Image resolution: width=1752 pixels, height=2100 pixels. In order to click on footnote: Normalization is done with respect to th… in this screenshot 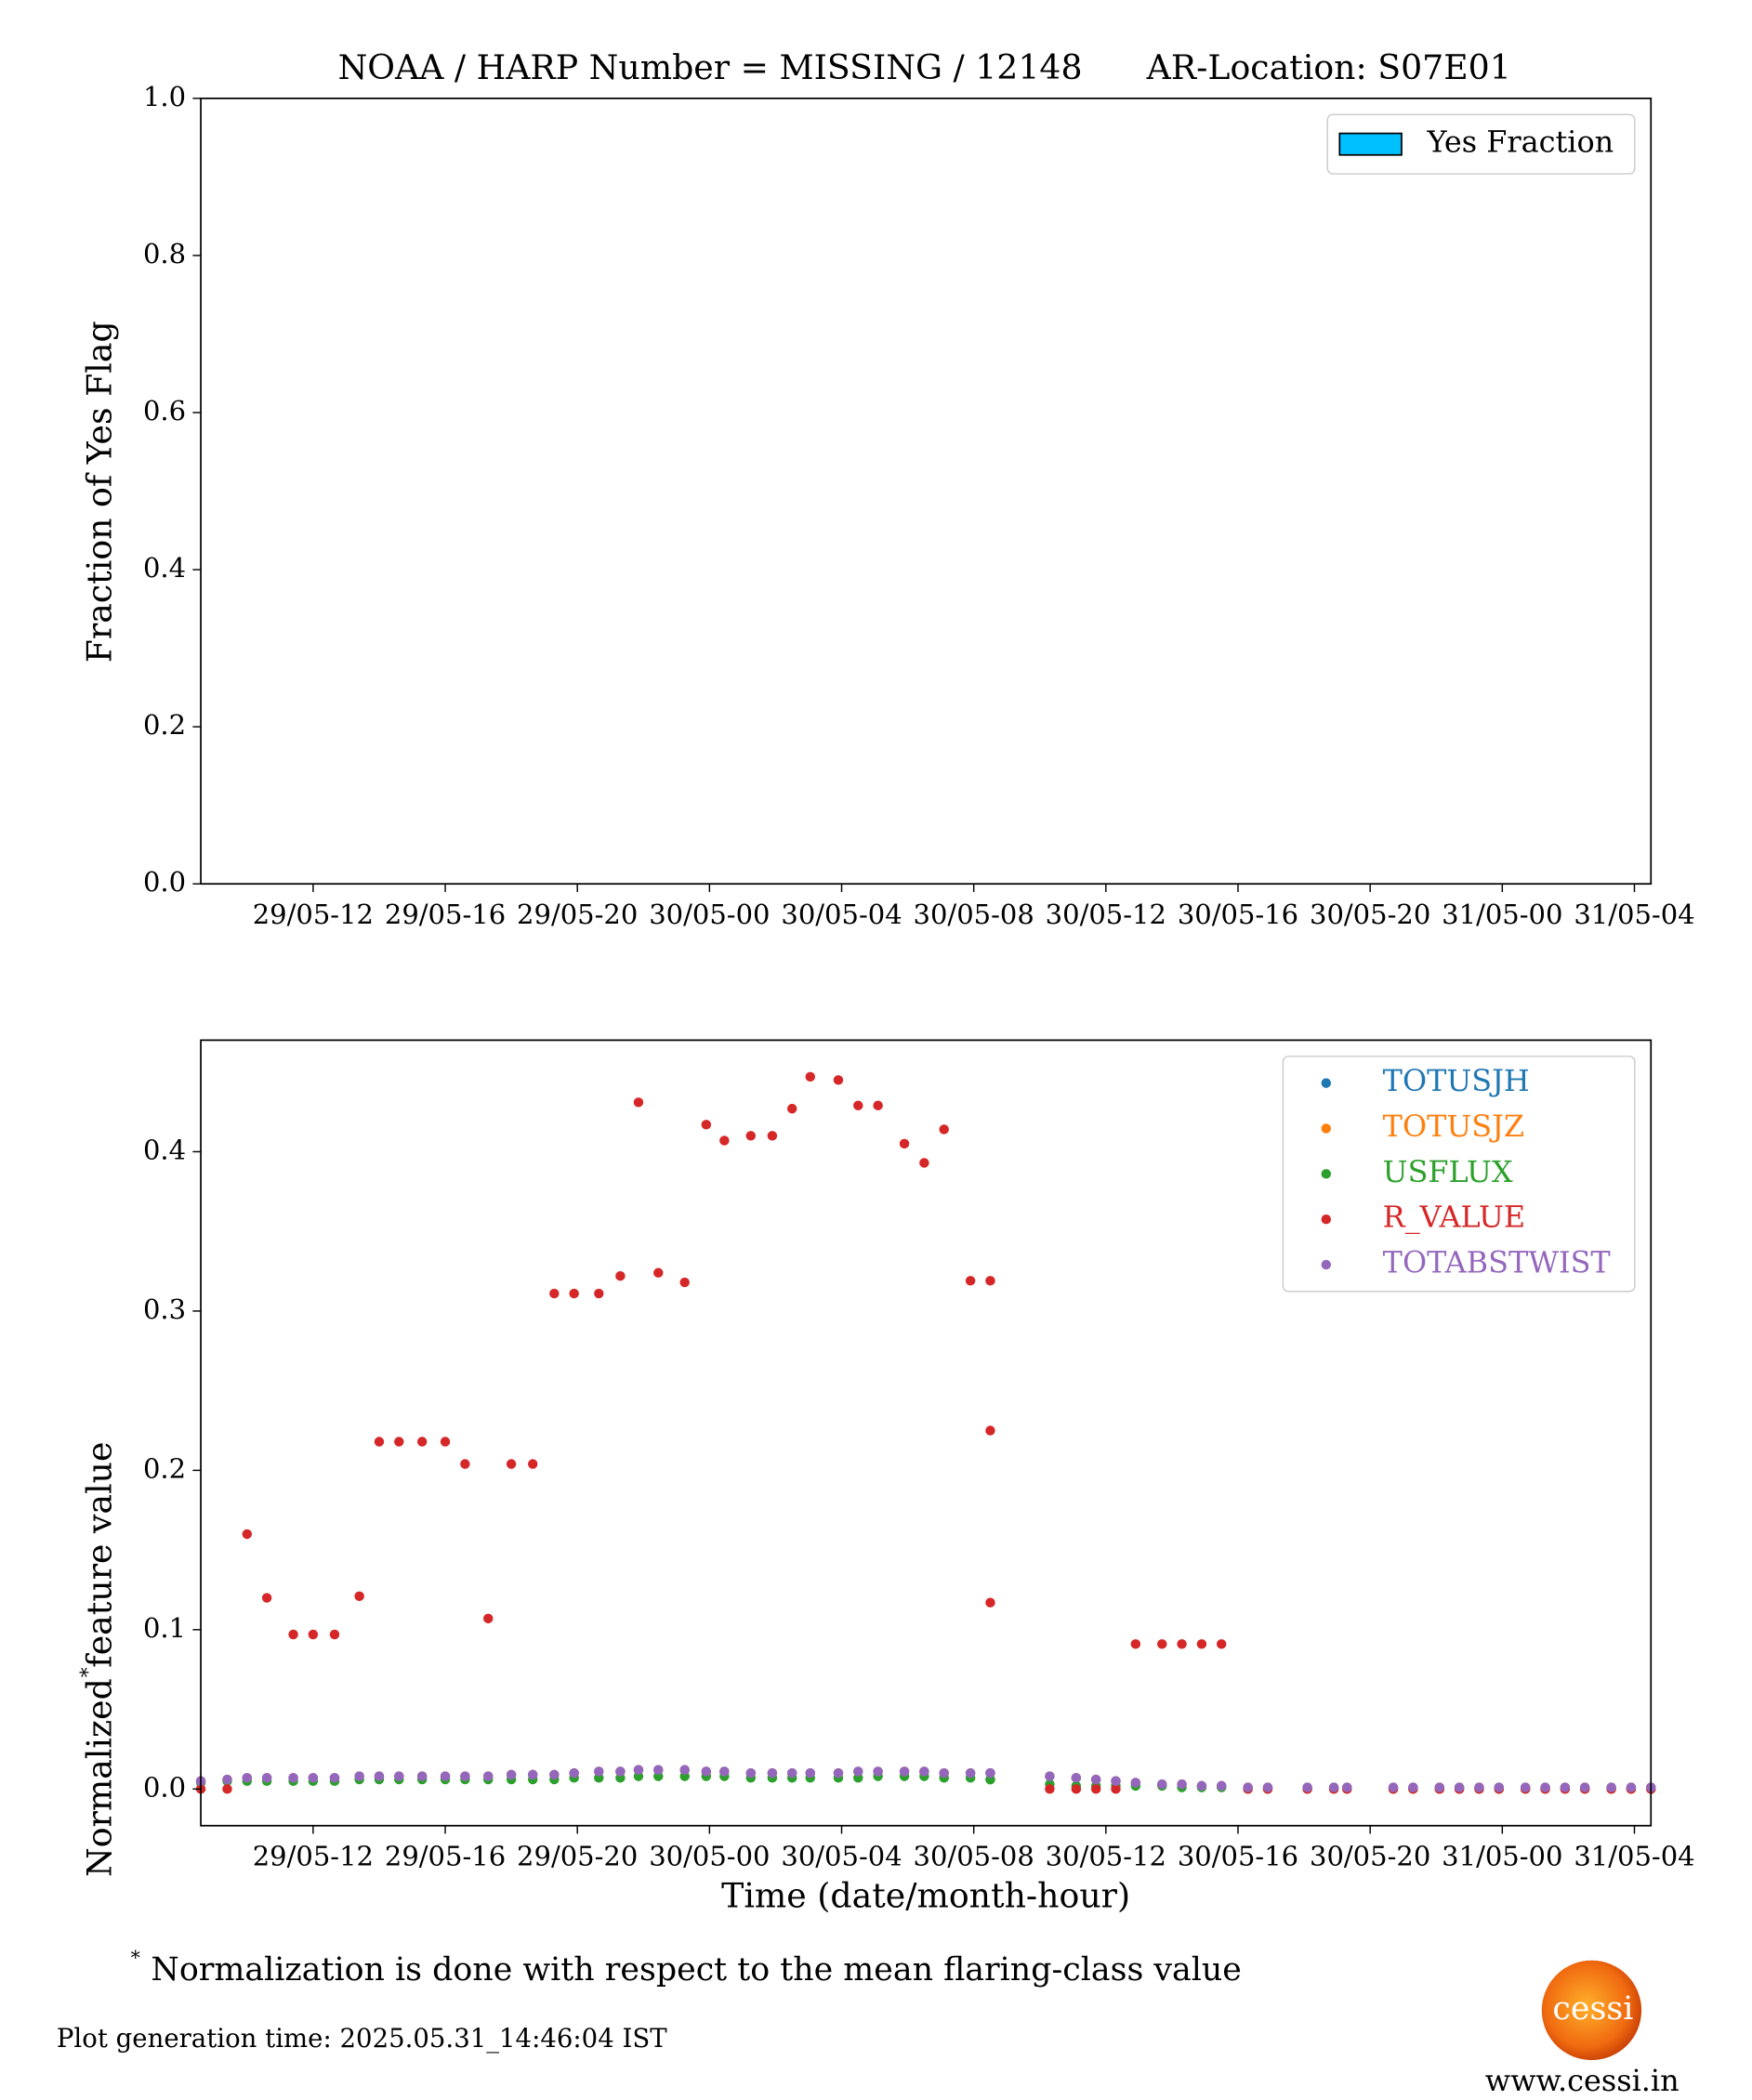, I will do `click(697, 1969)`.